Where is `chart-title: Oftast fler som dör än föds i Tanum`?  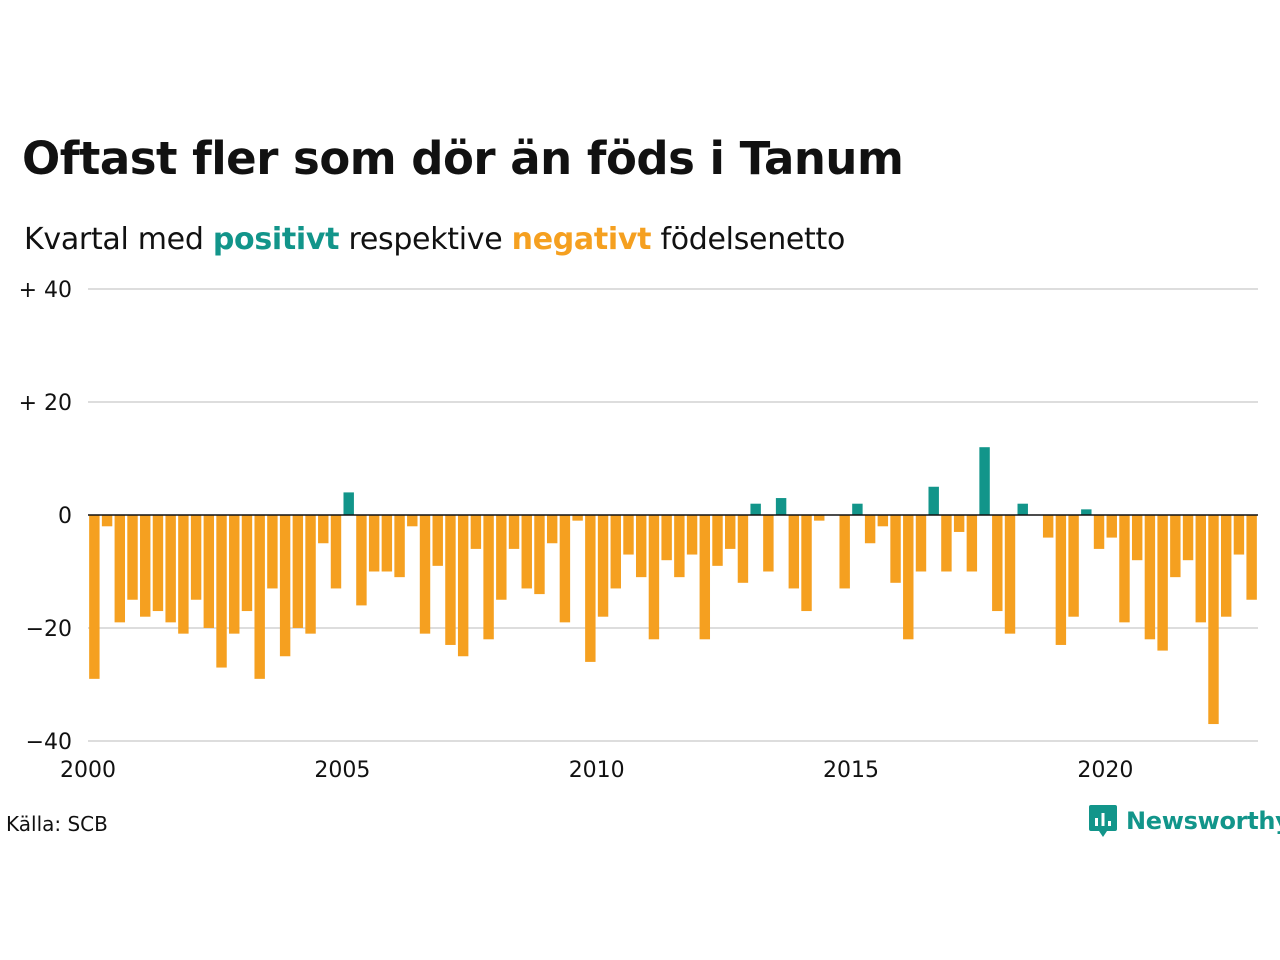
chart-title: Oftast fler som dör än föds i Tanum is located at coordinates (463, 158).